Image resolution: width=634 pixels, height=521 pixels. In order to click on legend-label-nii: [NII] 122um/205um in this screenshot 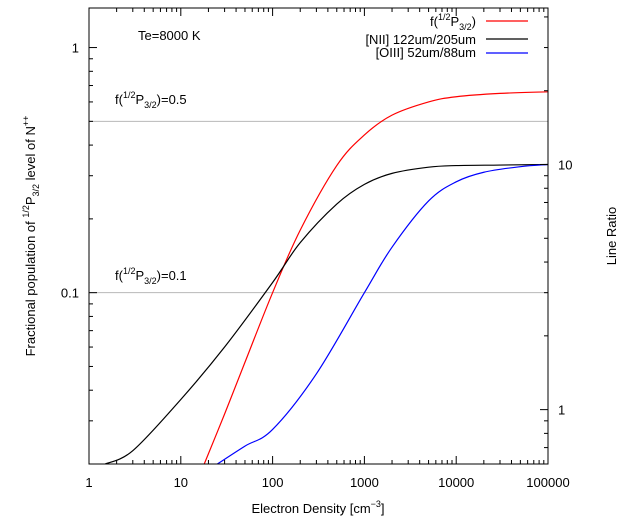, I will do `click(420, 39)`.